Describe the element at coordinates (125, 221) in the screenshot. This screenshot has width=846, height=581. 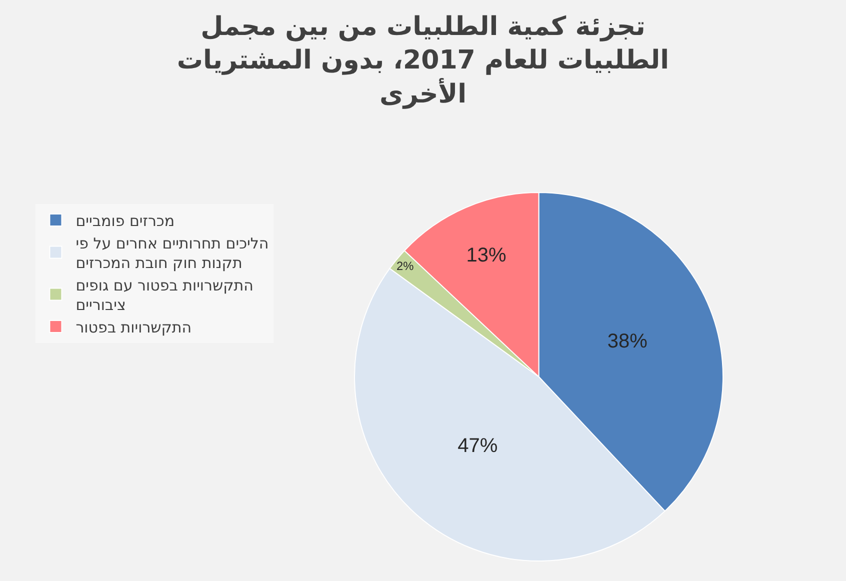
I see `legend-label: מכרזים פומביים` at that location.